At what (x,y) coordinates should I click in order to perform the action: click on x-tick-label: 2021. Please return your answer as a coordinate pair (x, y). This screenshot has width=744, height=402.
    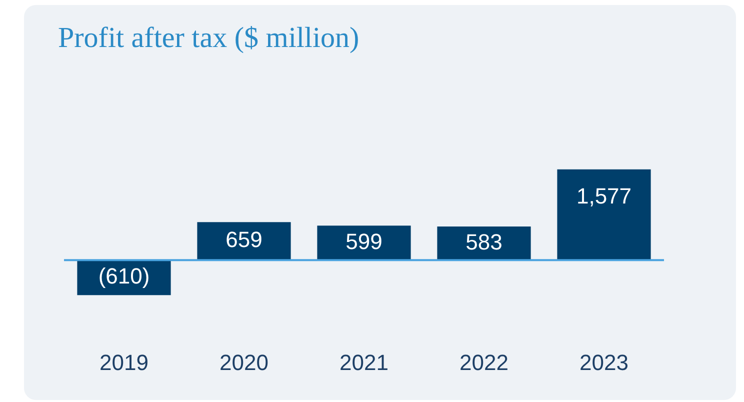
    Looking at the image, I should click on (364, 362).